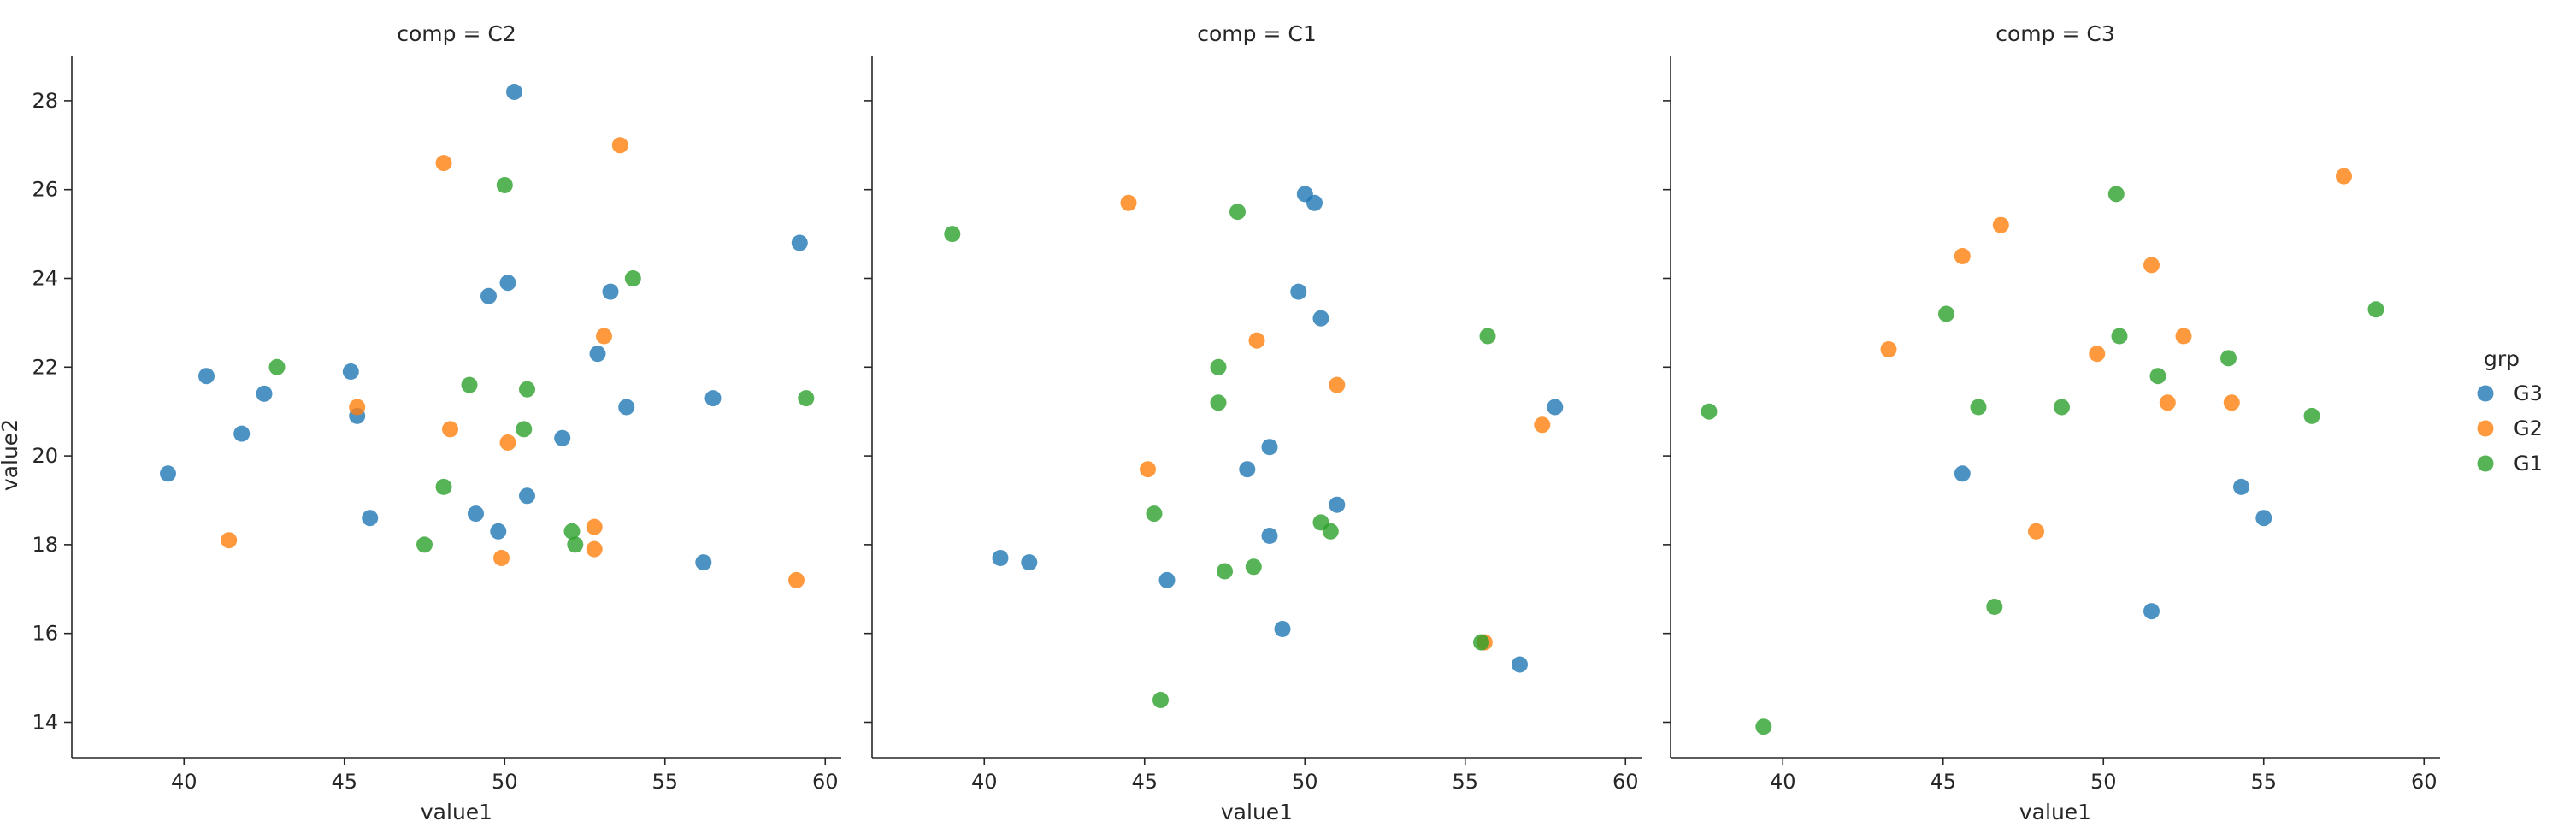 This screenshot has height=821, width=2576. Describe the element at coordinates (45, 456) in the screenshot. I see `y-tick-label: 20` at that location.